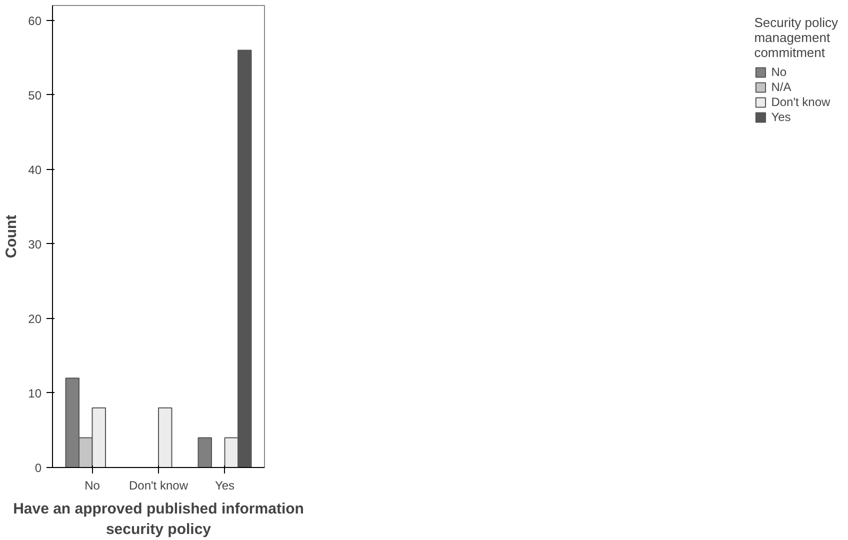 This screenshot has width=848, height=540. What do you see at coordinates (779, 72) in the screenshot?
I see `legend-label: No` at bounding box center [779, 72].